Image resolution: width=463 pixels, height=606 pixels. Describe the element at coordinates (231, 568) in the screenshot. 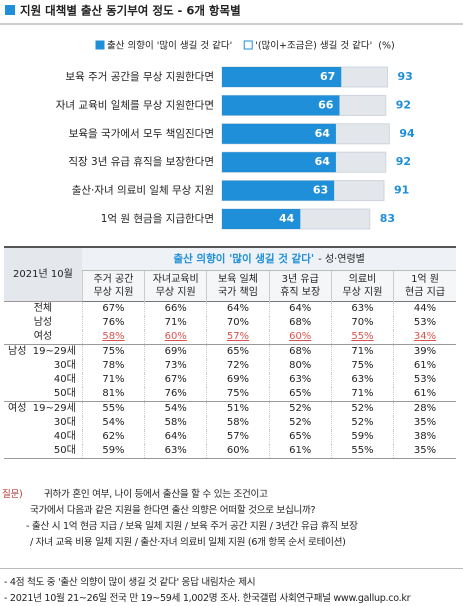

I see `separator` at that location.